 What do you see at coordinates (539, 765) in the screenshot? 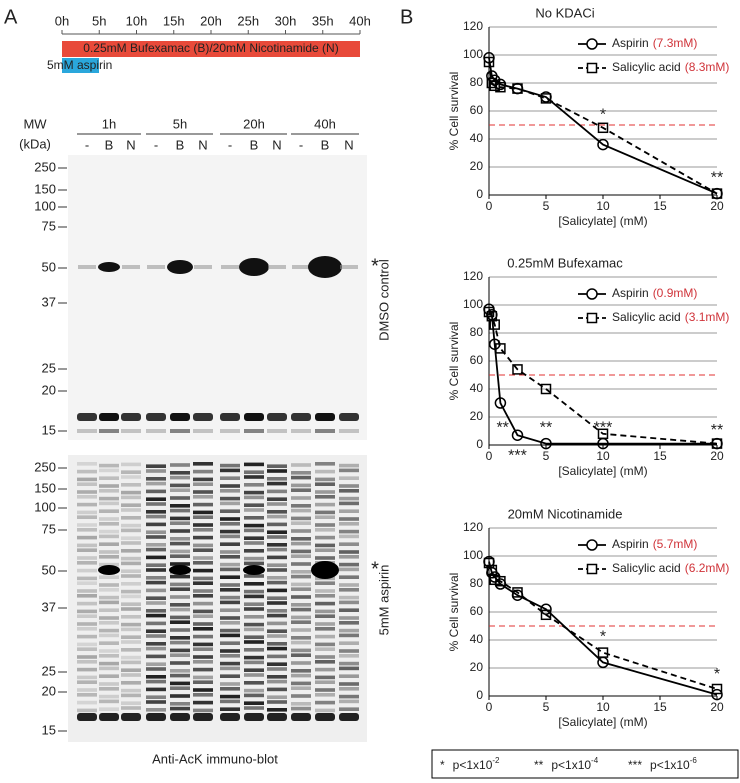
I see `key-stars: **` at bounding box center [539, 765].